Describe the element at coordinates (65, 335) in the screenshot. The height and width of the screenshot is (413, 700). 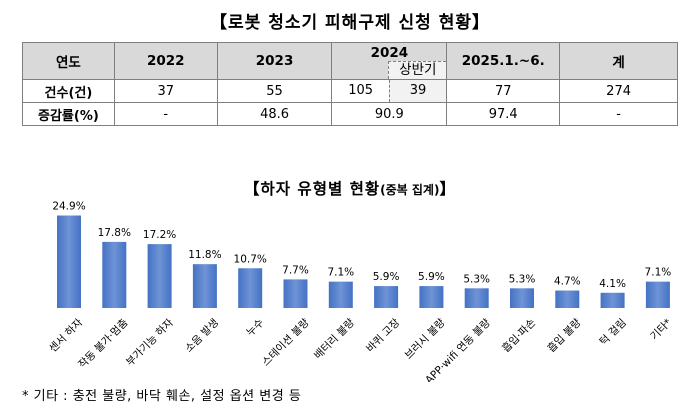
I see `category-label: 센서 하자` at that location.